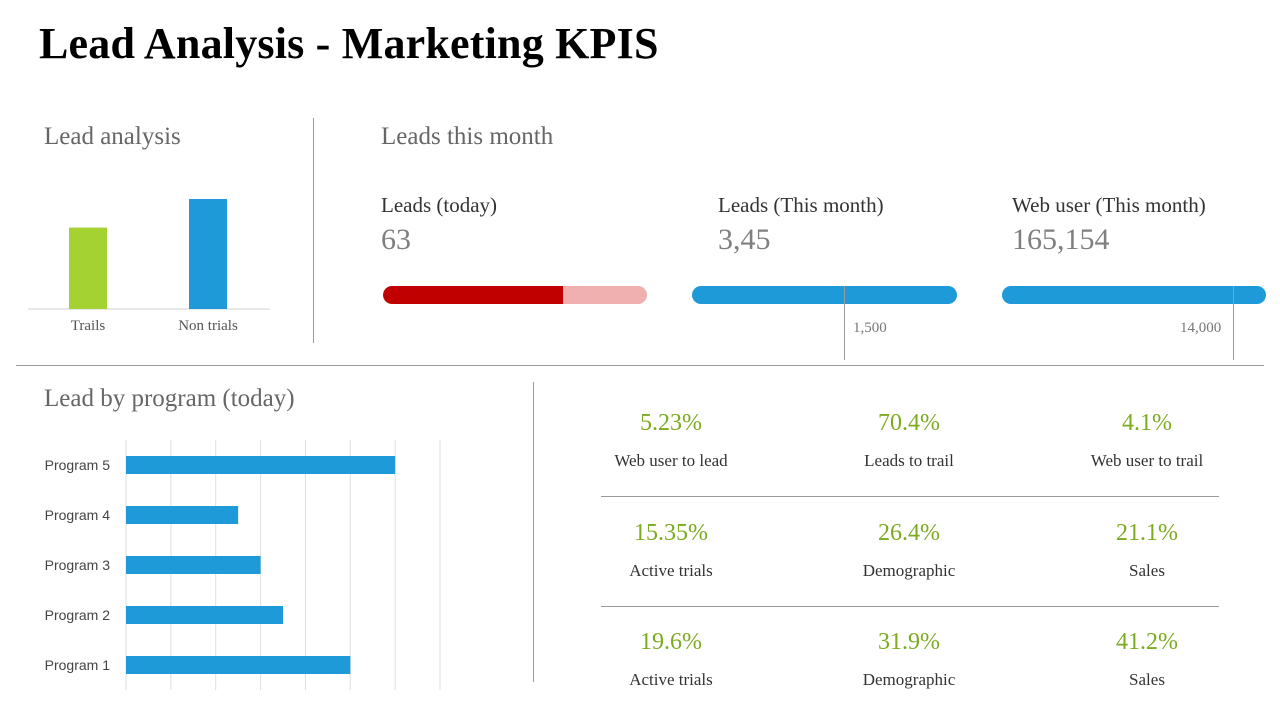 The height and width of the screenshot is (720, 1280). I want to click on kpi-leads-today-value: 63, so click(396, 239).